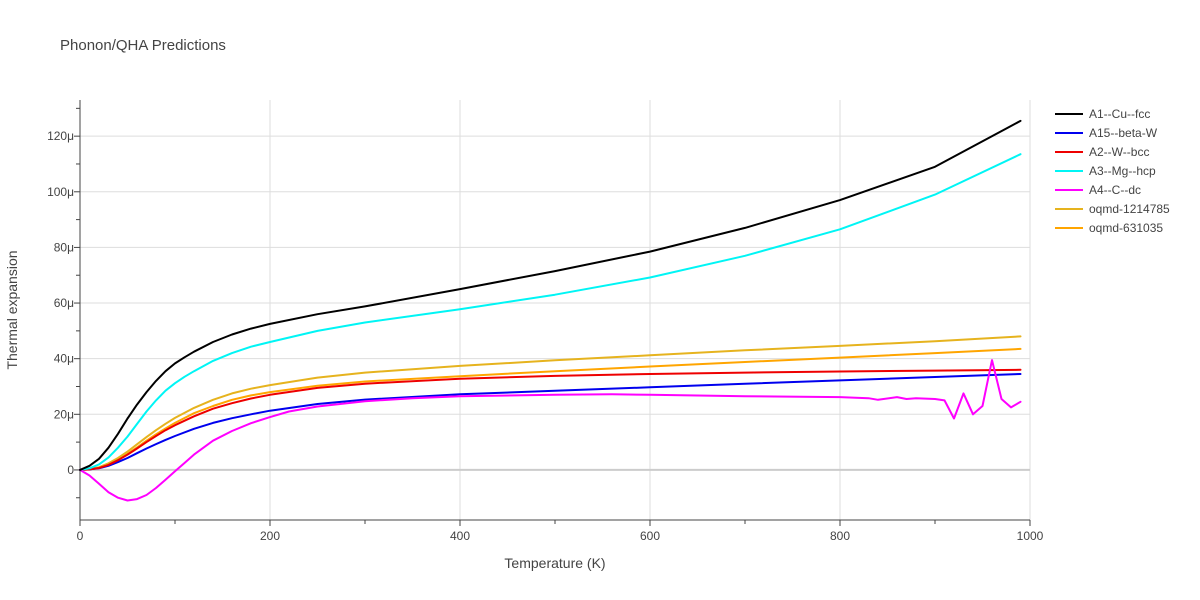  Describe the element at coordinates (1129, 209) in the screenshot. I see `legend-label: oqmd-1214785` at that location.